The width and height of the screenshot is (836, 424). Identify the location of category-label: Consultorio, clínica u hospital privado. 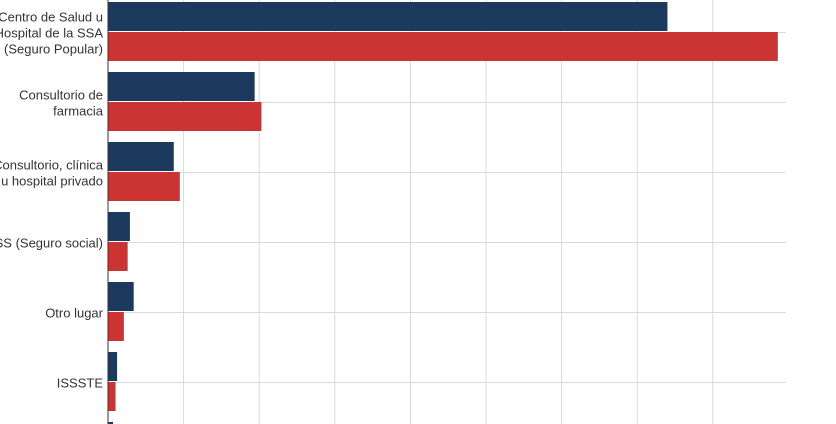
(52, 173).